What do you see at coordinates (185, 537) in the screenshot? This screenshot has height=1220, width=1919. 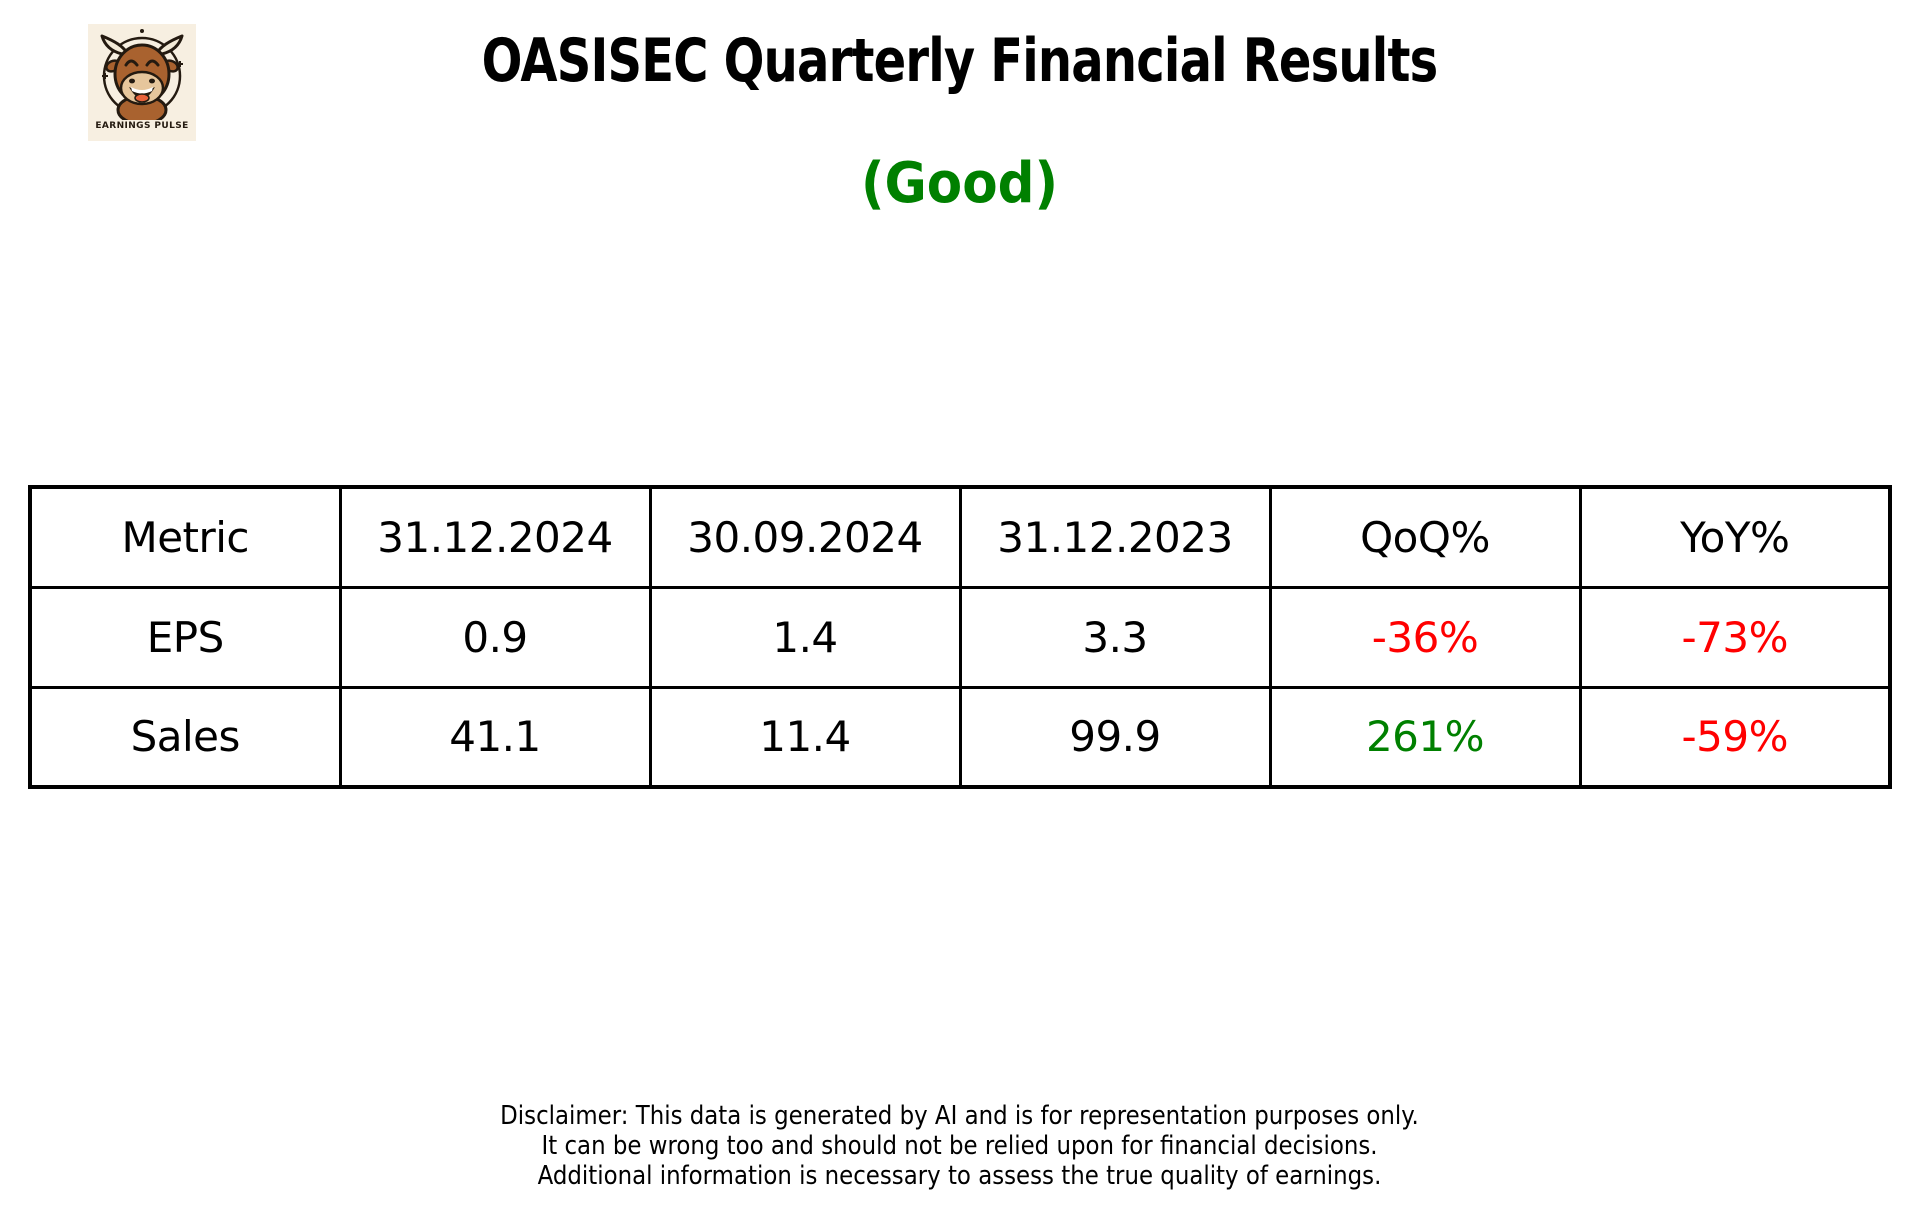 I see `header-cell-metric: Metric` at bounding box center [185, 537].